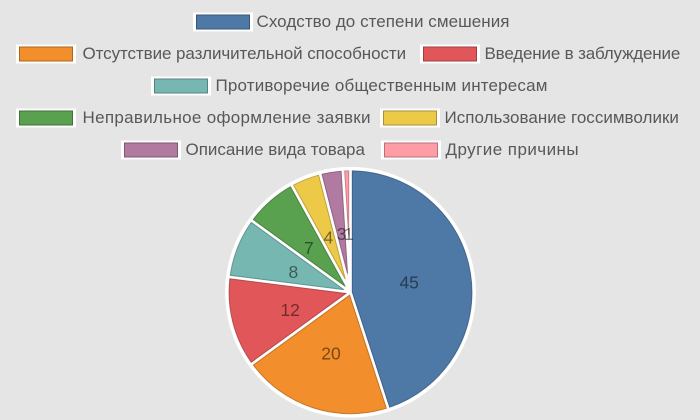 Image resolution: width=700 pixels, height=420 pixels. Describe the element at coordinates (227, 117) in the screenshot. I see `svg-text: Неправильное оформление заявки` at that location.